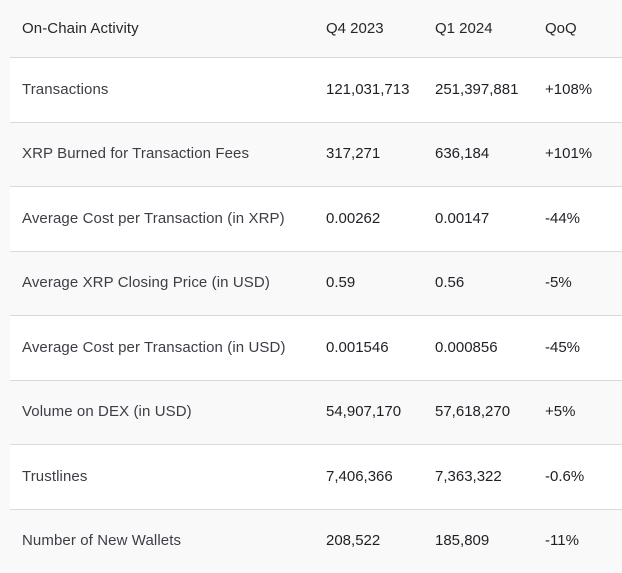 This screenshot has width=622, height=573. What do you see at coordinates (563, 218) in the screenshot?
I see `cell-qoq: -44%` at bounding box center [563, 218].